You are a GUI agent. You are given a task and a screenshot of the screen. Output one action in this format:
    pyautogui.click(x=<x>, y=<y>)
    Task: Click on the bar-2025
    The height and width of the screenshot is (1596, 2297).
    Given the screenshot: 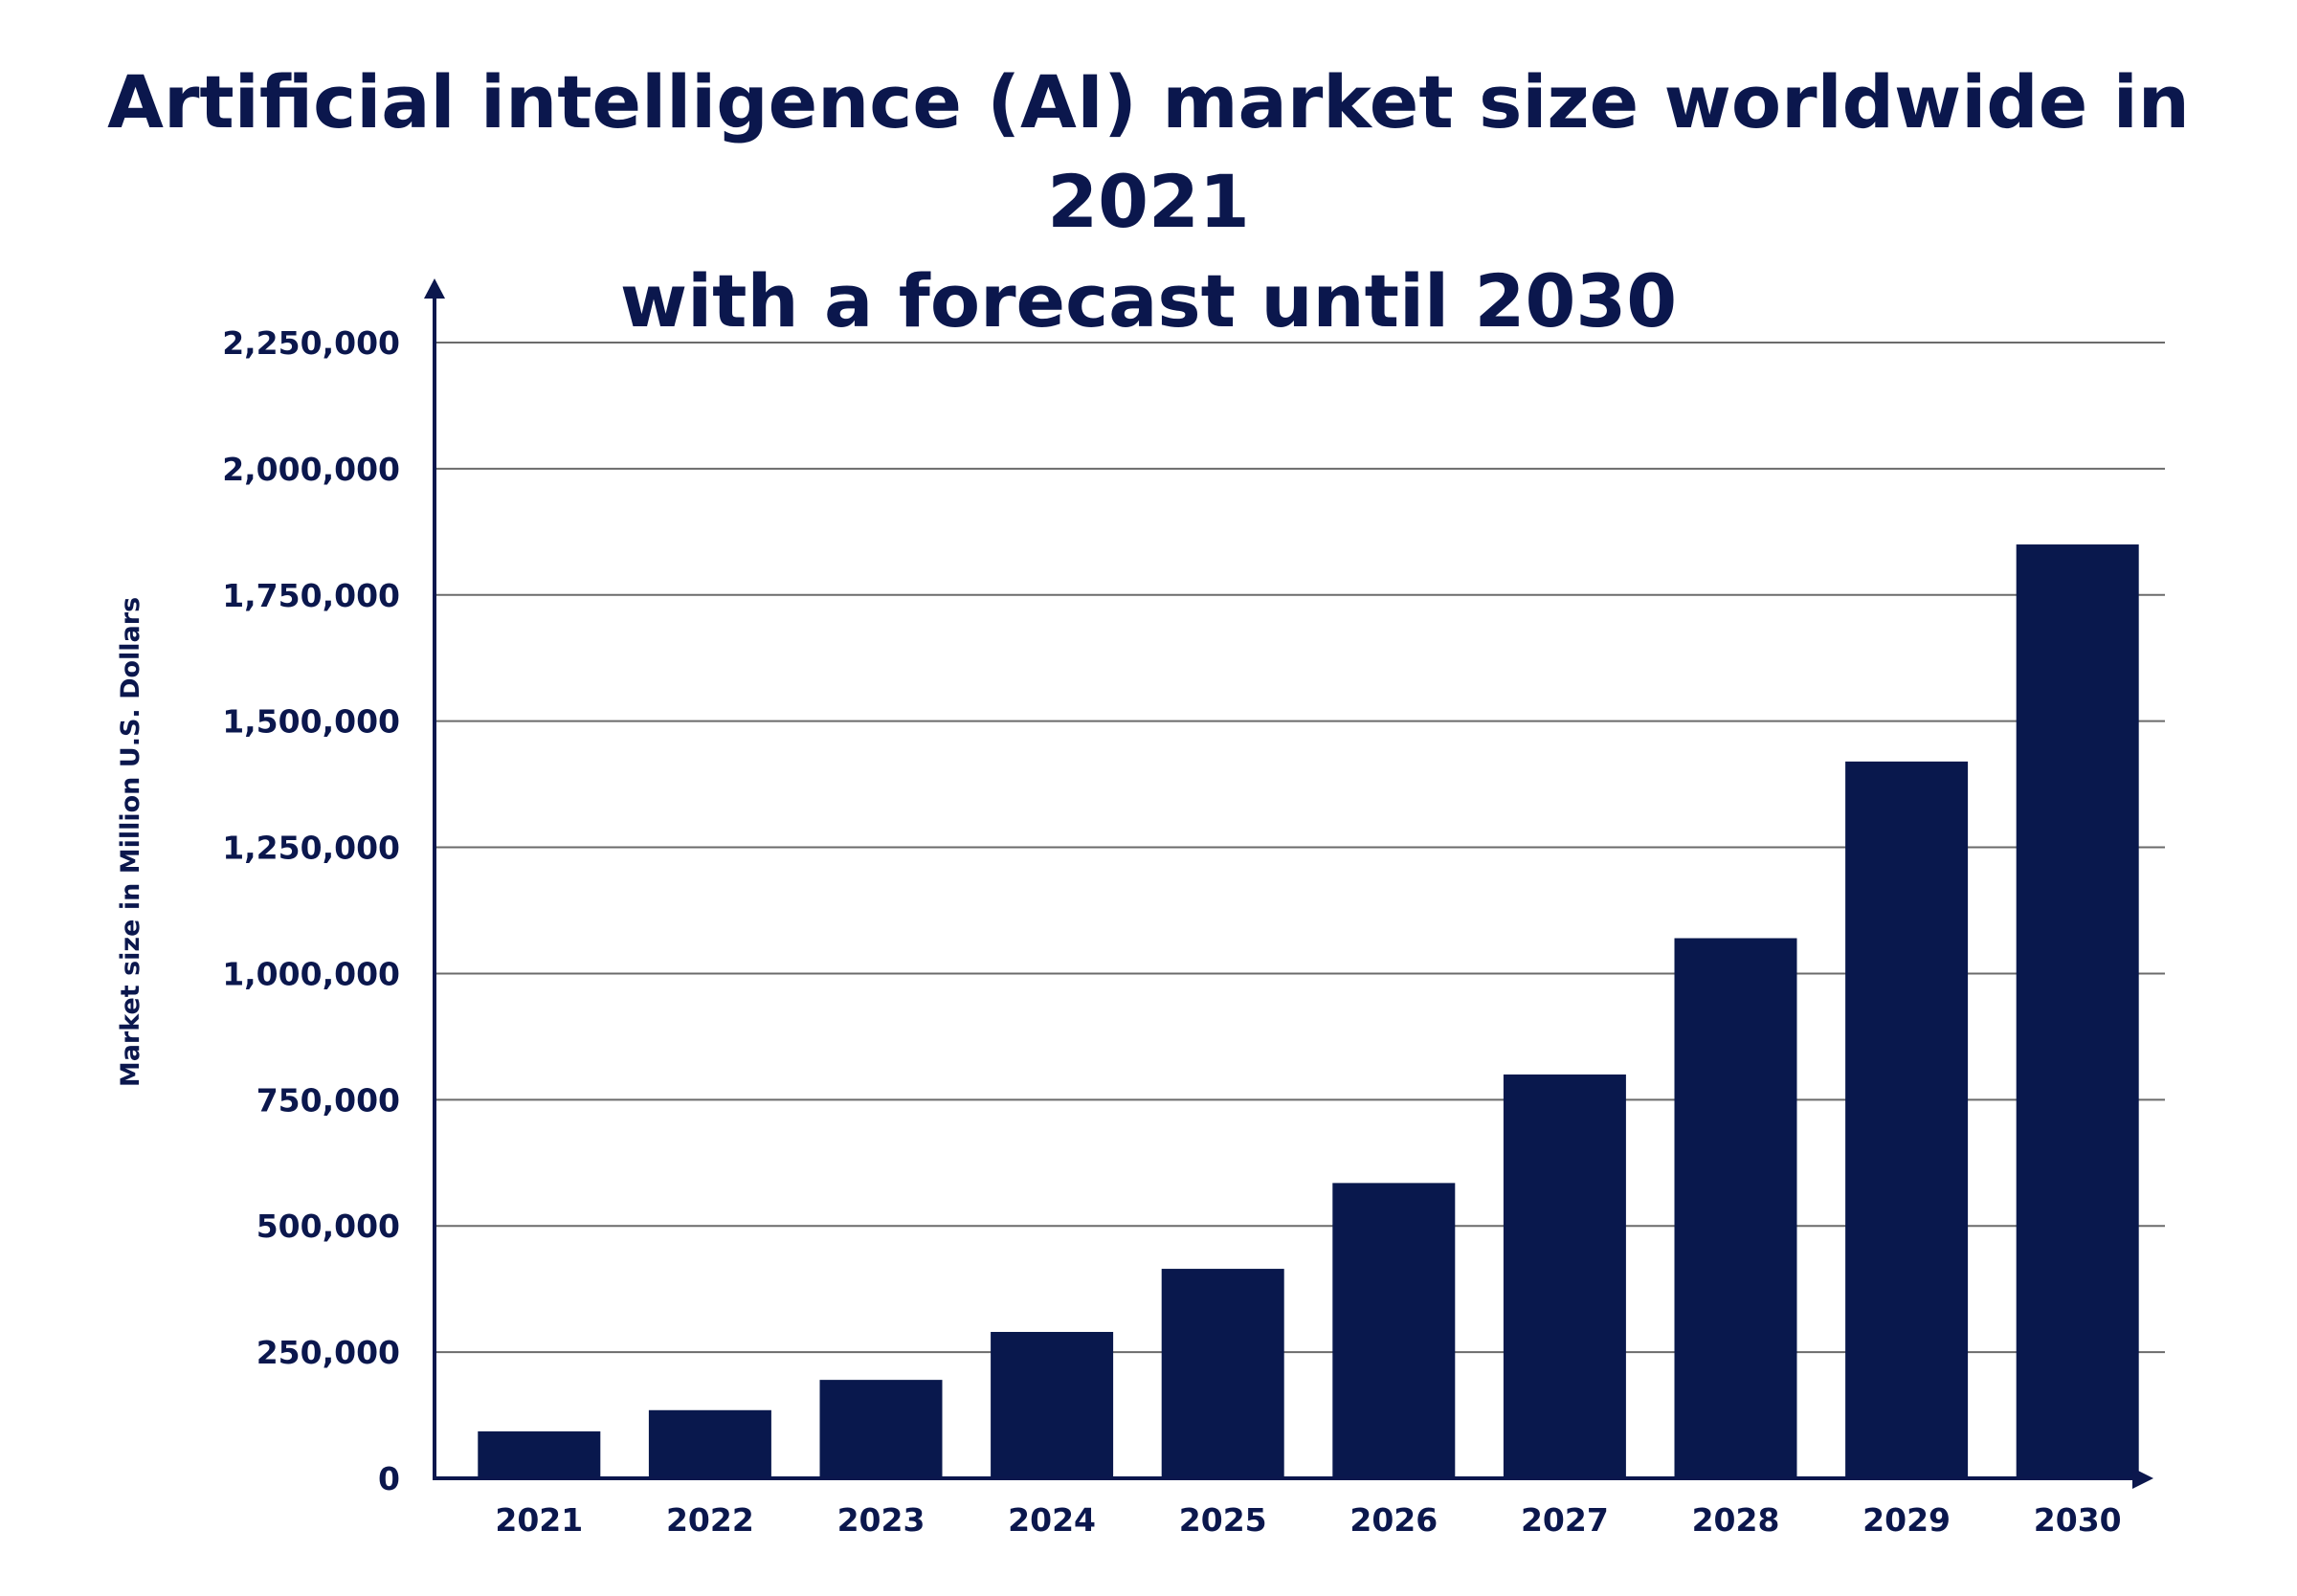 What is the action you would take?
    pyautogui.click(x=1222, y=1374)
    